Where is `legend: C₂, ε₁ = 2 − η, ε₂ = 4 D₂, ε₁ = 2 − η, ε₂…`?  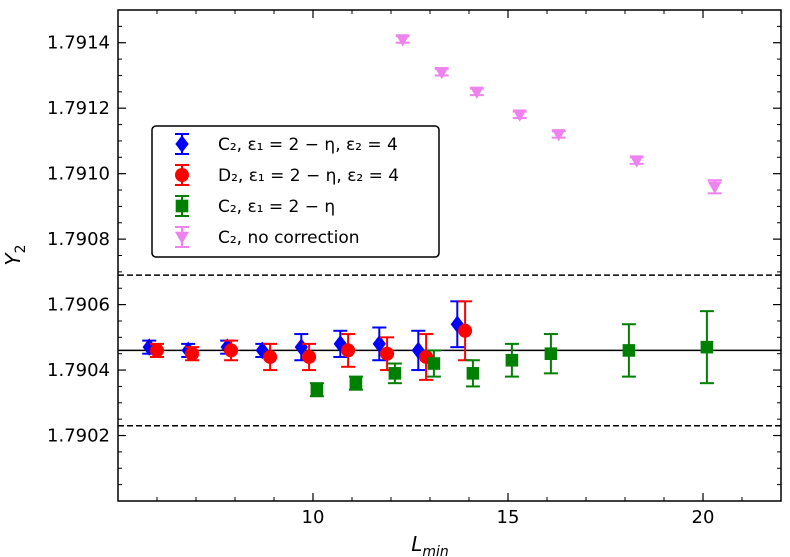
legend: C₂, ε₁ = 2 − η, ε₂ = 4 D₂, ε₁ = 2 − η, ε₂… is located at coordinates (295, 191).